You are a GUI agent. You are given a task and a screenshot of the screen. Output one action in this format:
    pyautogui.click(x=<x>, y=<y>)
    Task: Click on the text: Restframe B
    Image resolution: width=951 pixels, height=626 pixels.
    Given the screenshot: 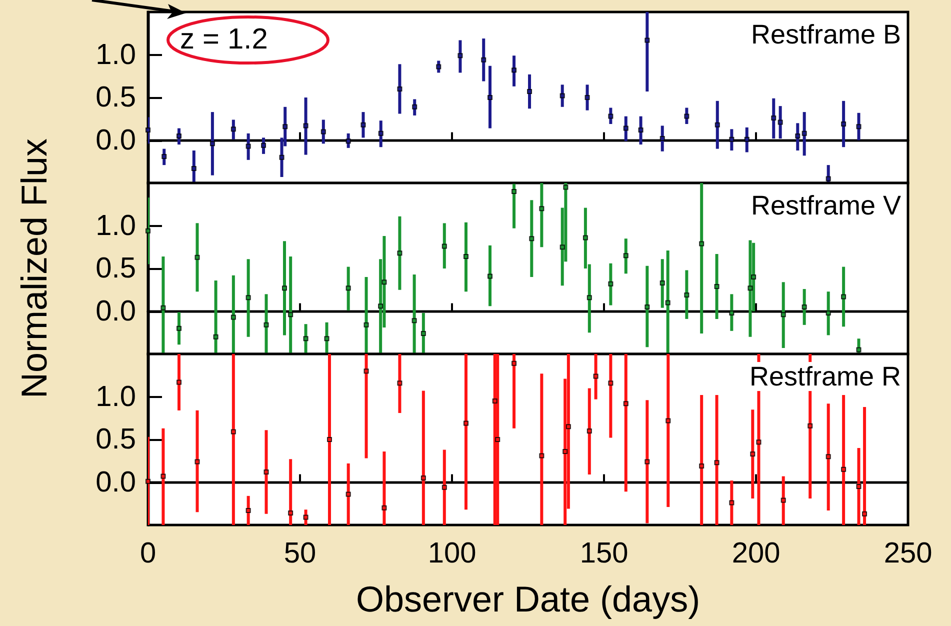 What is the action you would take?
    pyautogui.click(x=826, y=35)
    